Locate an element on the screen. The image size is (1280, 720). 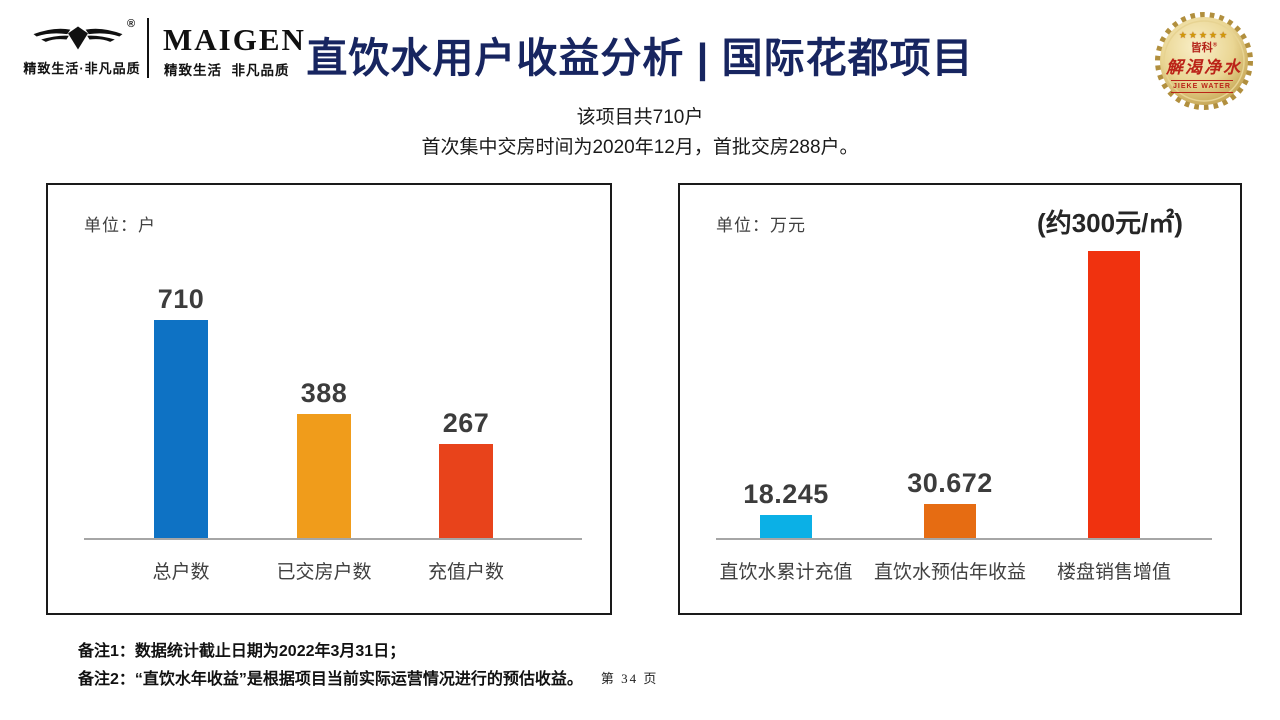
page-number: 第 34 页 is located at coordinates (629, 678).